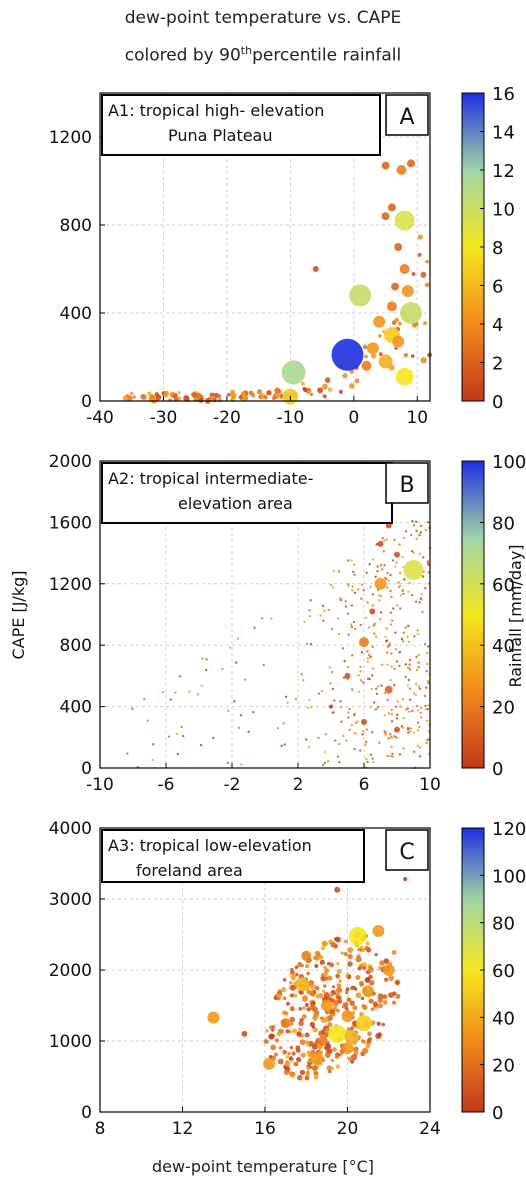 The height and width of the screenshot is (1185, 526). I want to click on panel-c-y-tick-label: 2000, so click(70, 971).